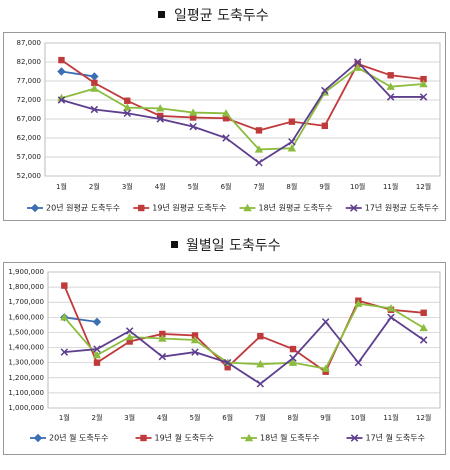  What do you see at coordinates (296, 208) in the screenshot?
I see `legend-label: 18년 원평균 도축두수` at bounding box center [296, 208].